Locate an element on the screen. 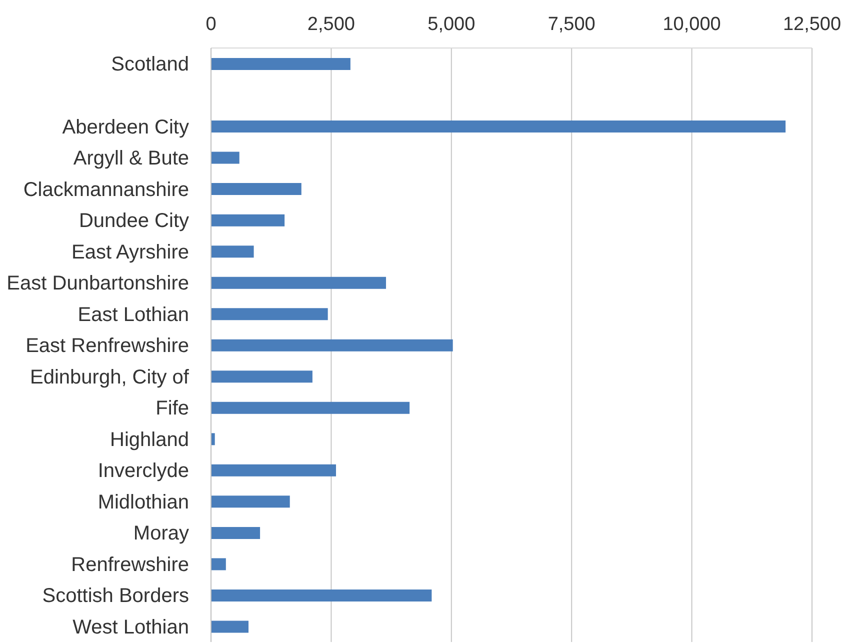  y-tick-label: Inverclyde is located at coordinates (143, 471).